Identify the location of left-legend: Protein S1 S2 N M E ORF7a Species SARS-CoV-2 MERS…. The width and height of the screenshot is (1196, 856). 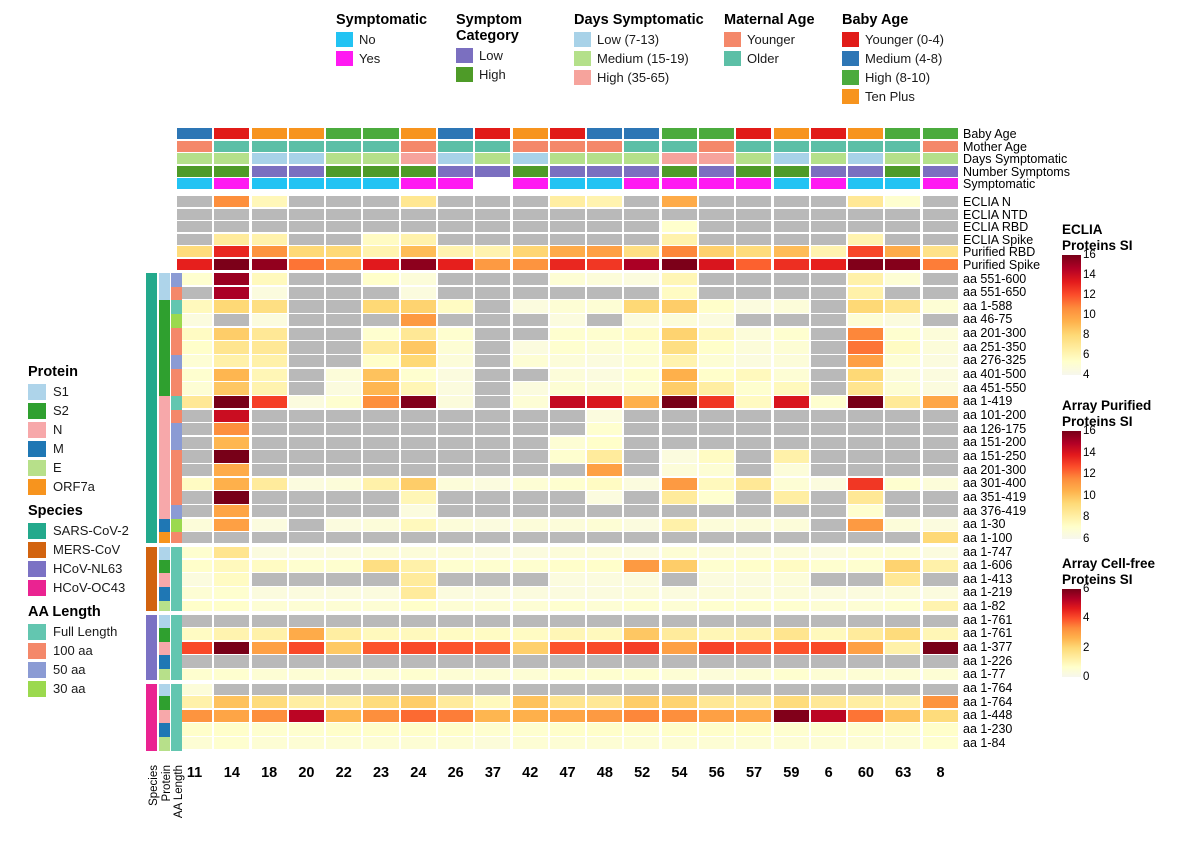
(78, 534).